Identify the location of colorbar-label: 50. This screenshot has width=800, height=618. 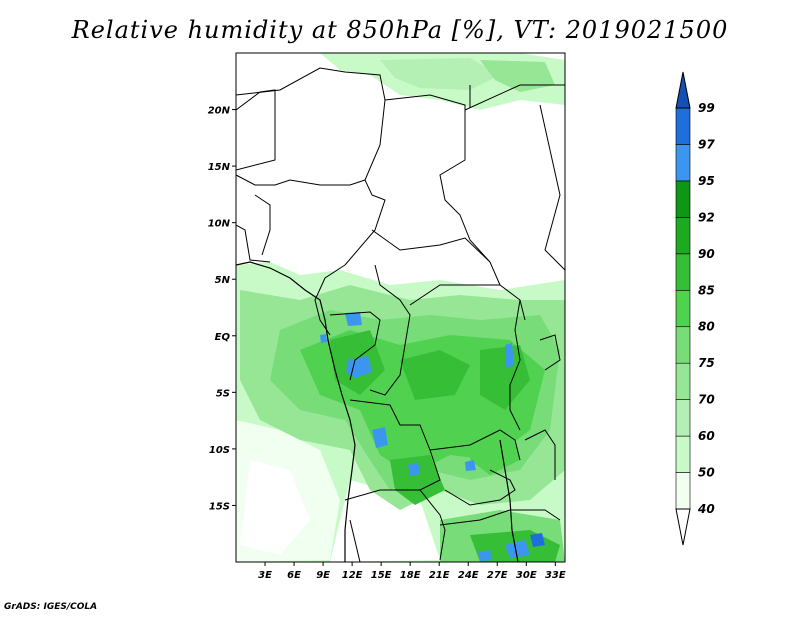
(706, 473).